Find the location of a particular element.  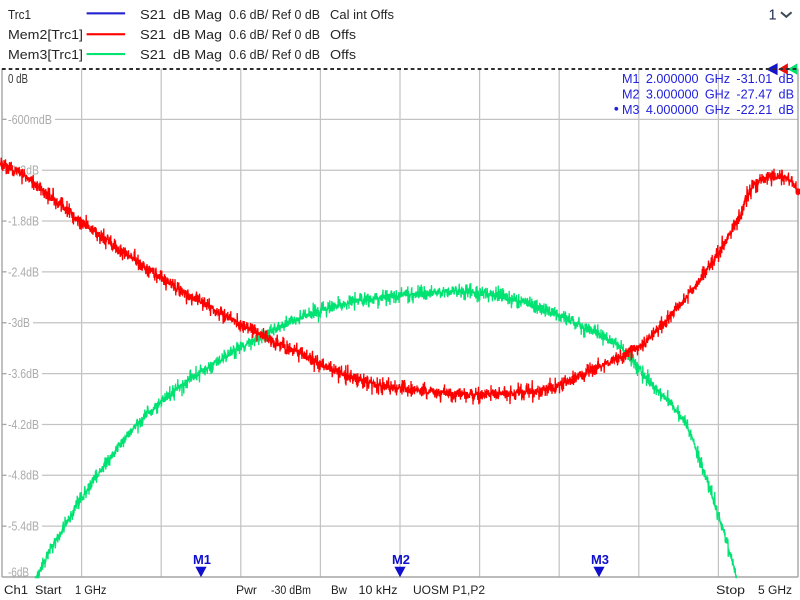

svg-text: -2.4dB is located at coordinates (23, 272).